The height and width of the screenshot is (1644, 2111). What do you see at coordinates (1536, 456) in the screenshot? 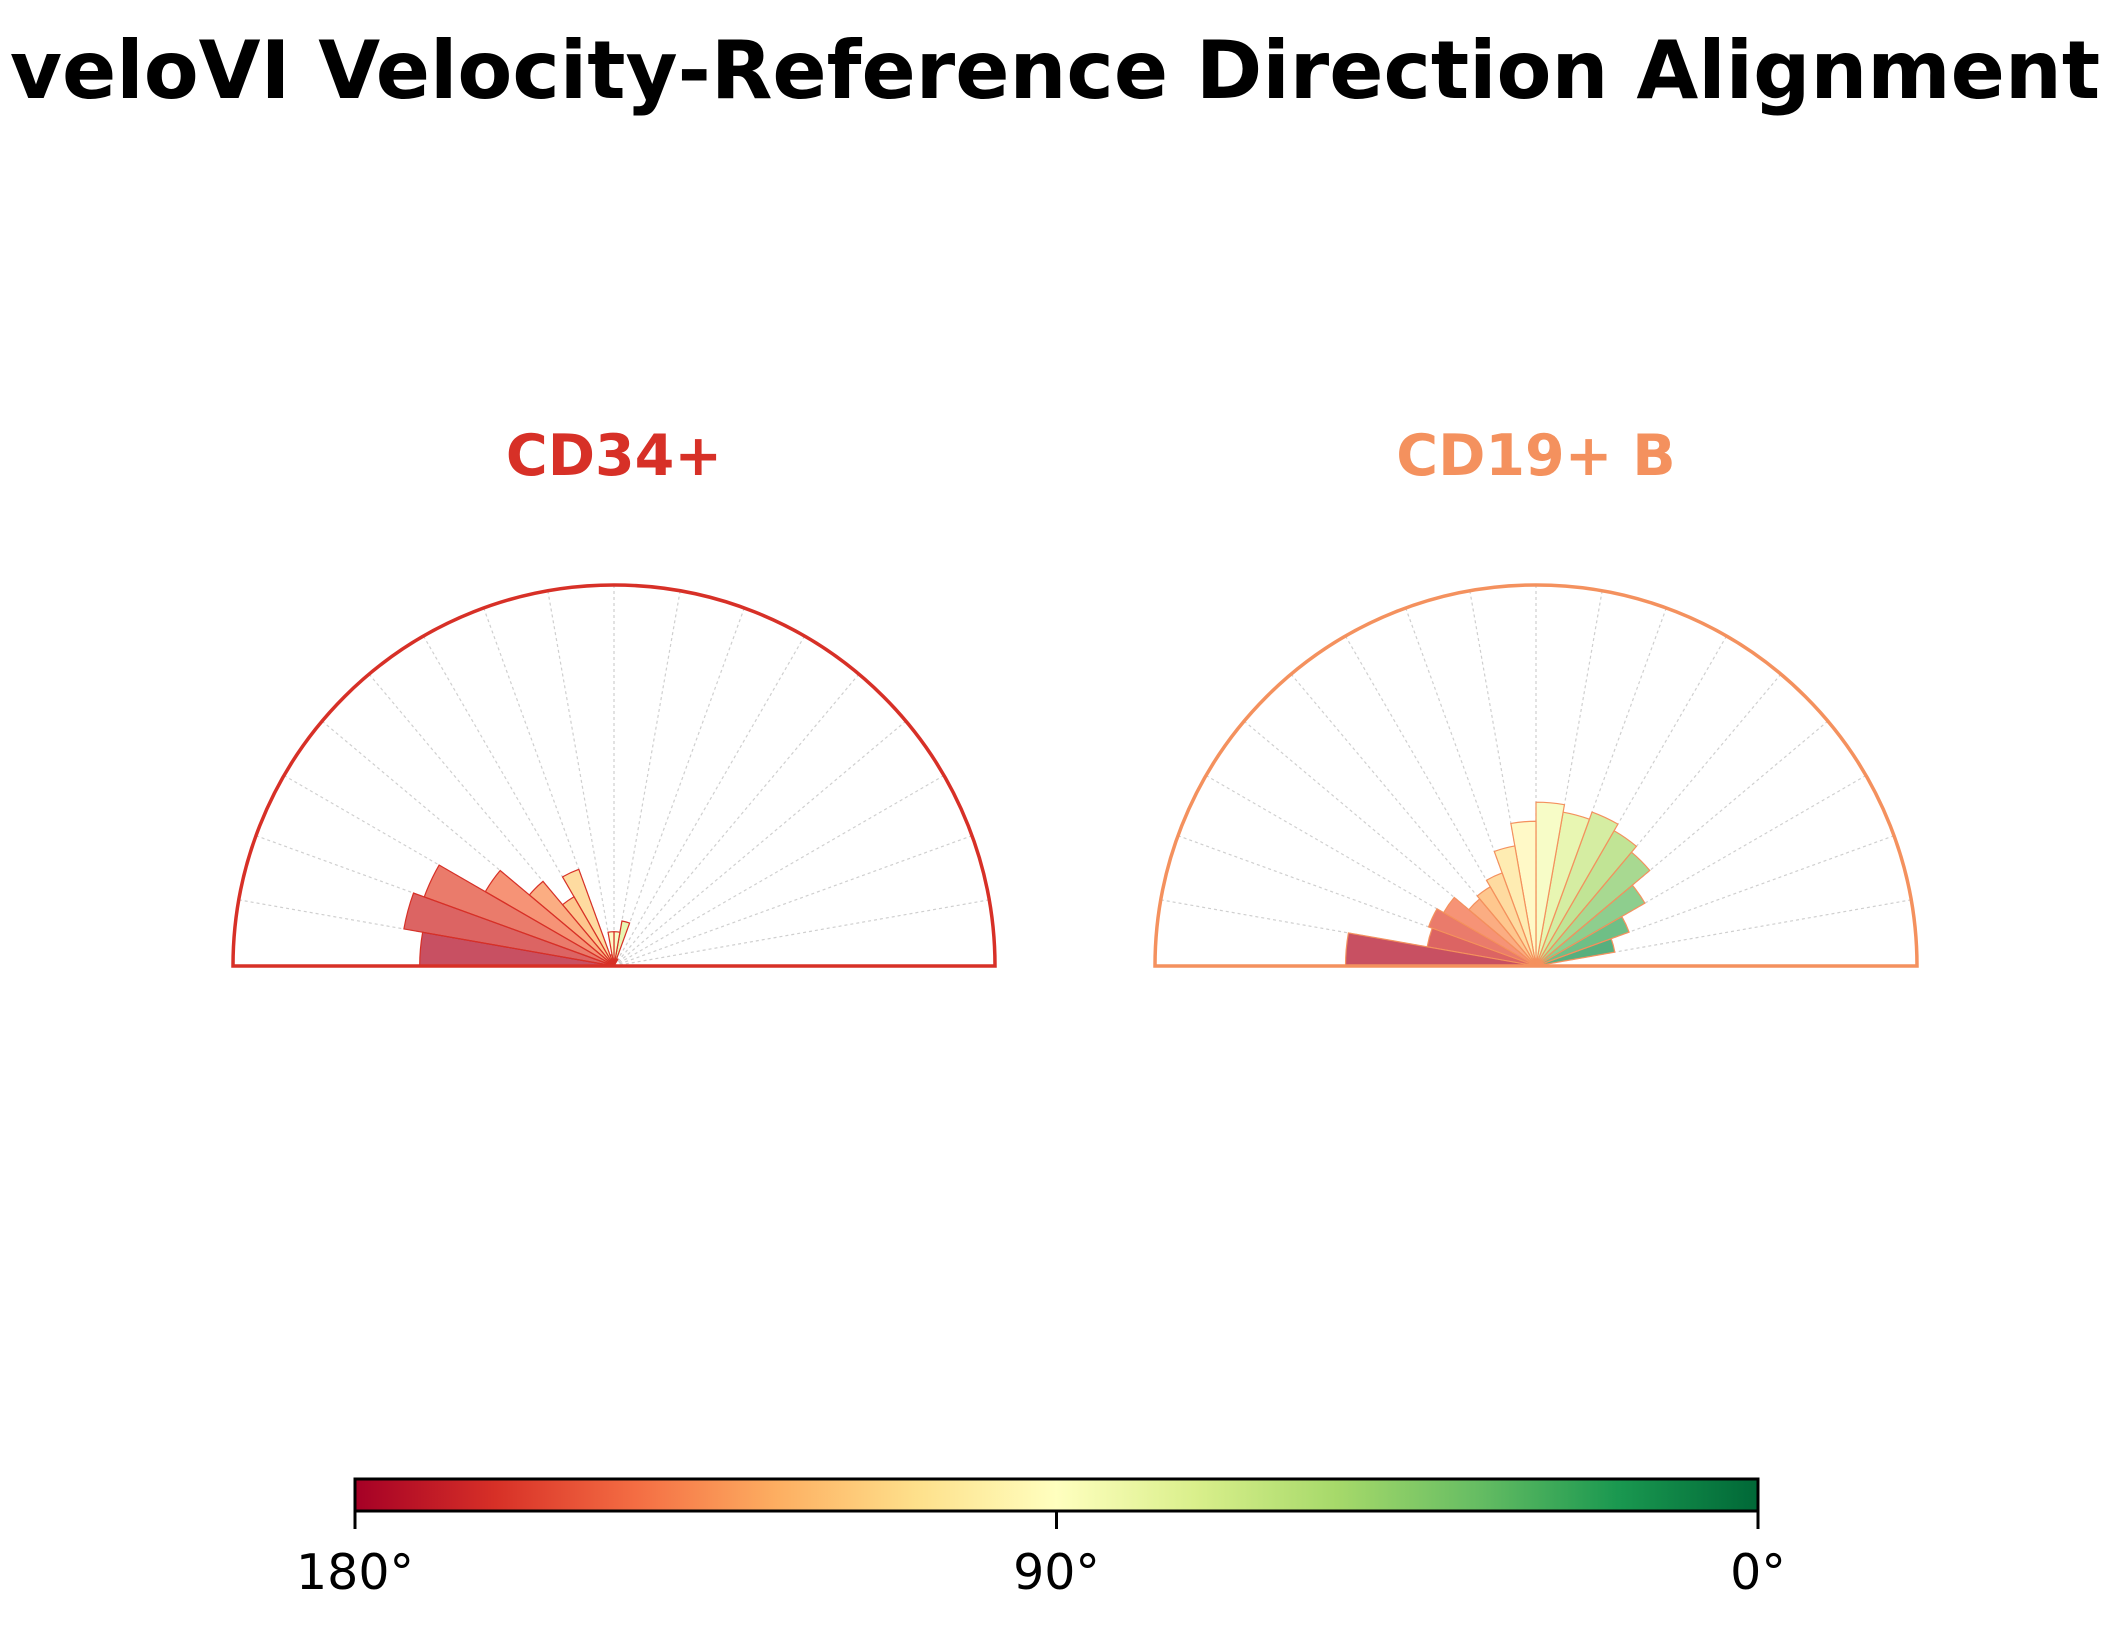
I see `panel-title: CD19+ B` at bounding box center [1536, 456].